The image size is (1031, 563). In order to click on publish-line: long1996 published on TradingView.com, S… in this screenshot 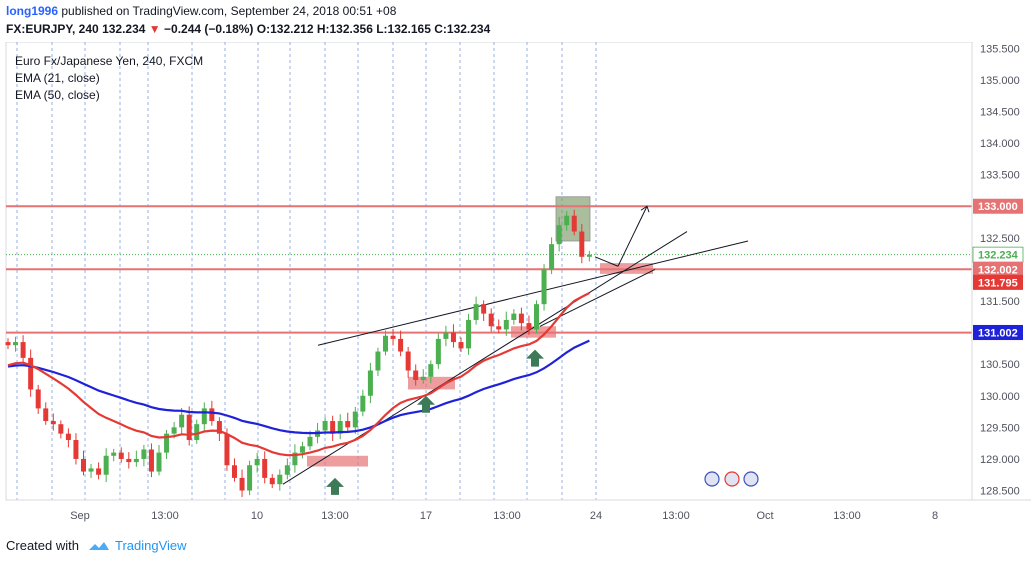, I will do `click(201, 11)`.